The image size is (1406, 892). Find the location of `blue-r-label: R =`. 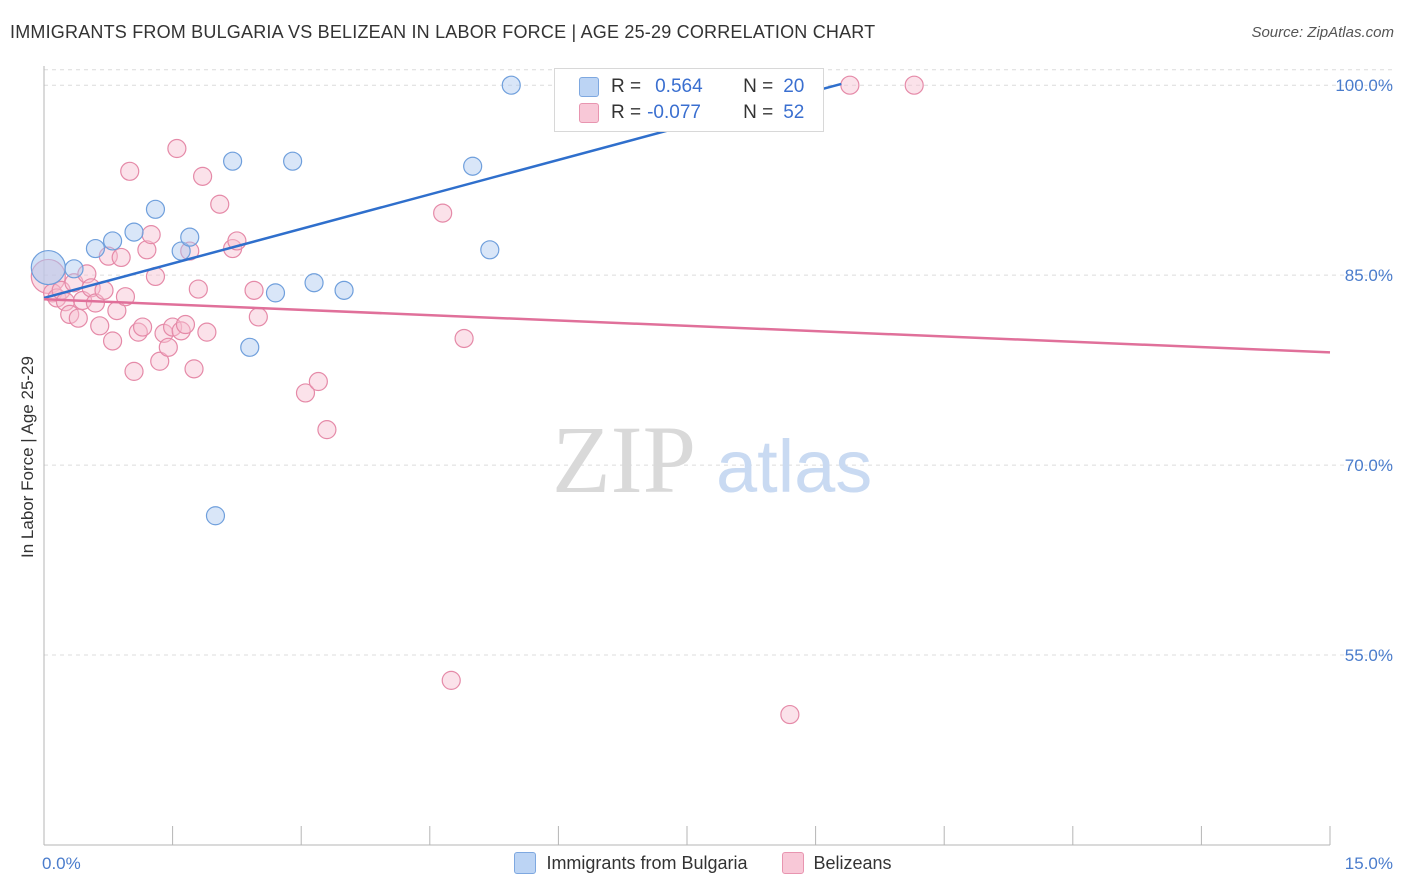

blue-r-label: R = is located at coordinates (626, 86).